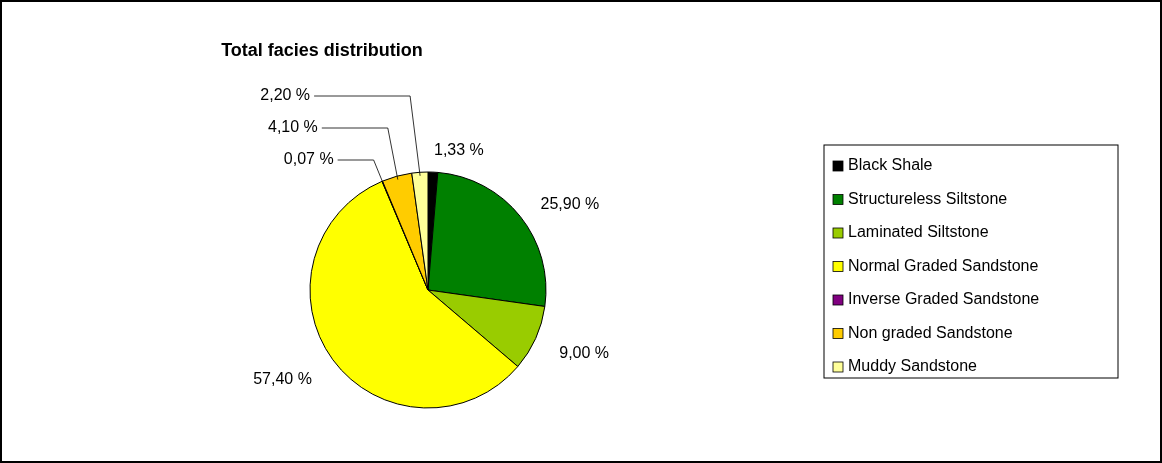 The width and height of the screenshot is (1162, 463). Describe the element at coordinates (943, 265) in the screenshot. I see `legend-label: Normal Graded Sandstone` at that location.